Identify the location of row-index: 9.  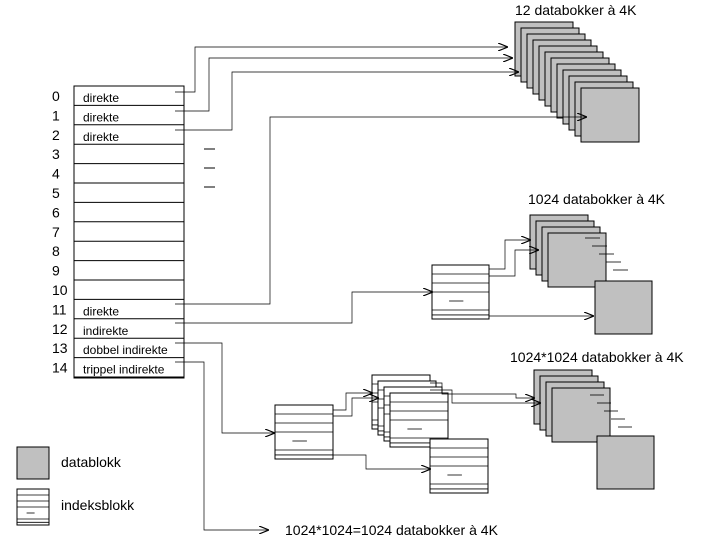
(56, 271).